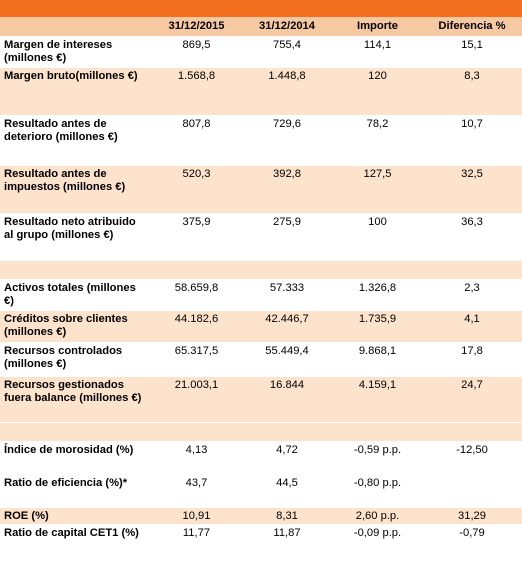  Describe the element at coordinates (196, 399) in the screenshot. I see `value-2015: 21.003,1` at that location.